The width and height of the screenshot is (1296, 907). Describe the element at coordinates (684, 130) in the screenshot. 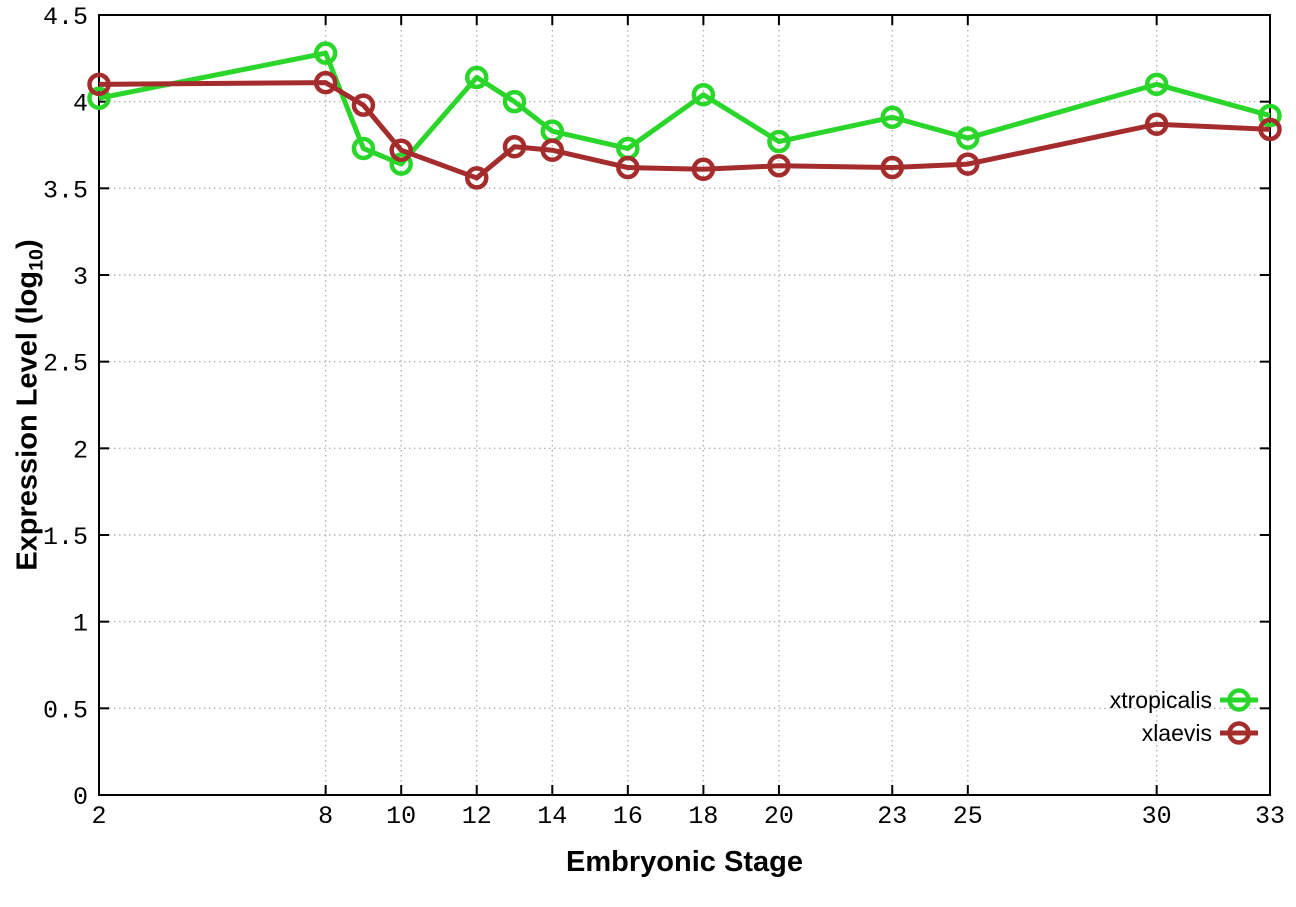

I see `series-line-xlaevis` at that location.